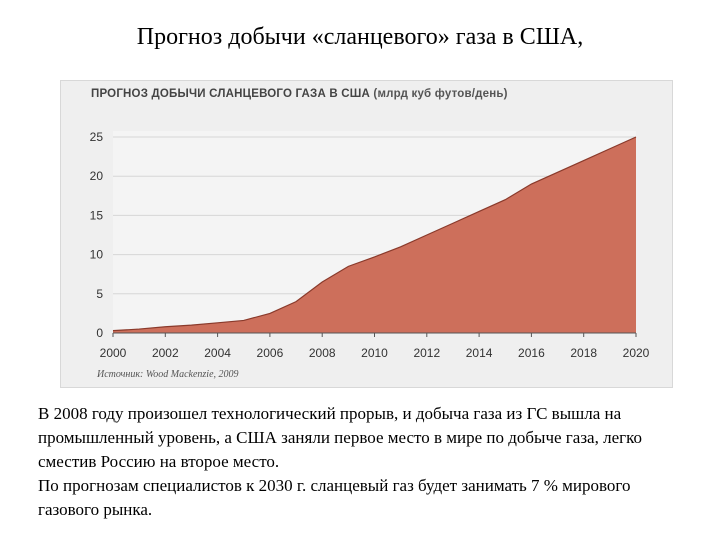 The image size is (720, 540). I want to click on y-tick-label: 20, so click(97, 176).